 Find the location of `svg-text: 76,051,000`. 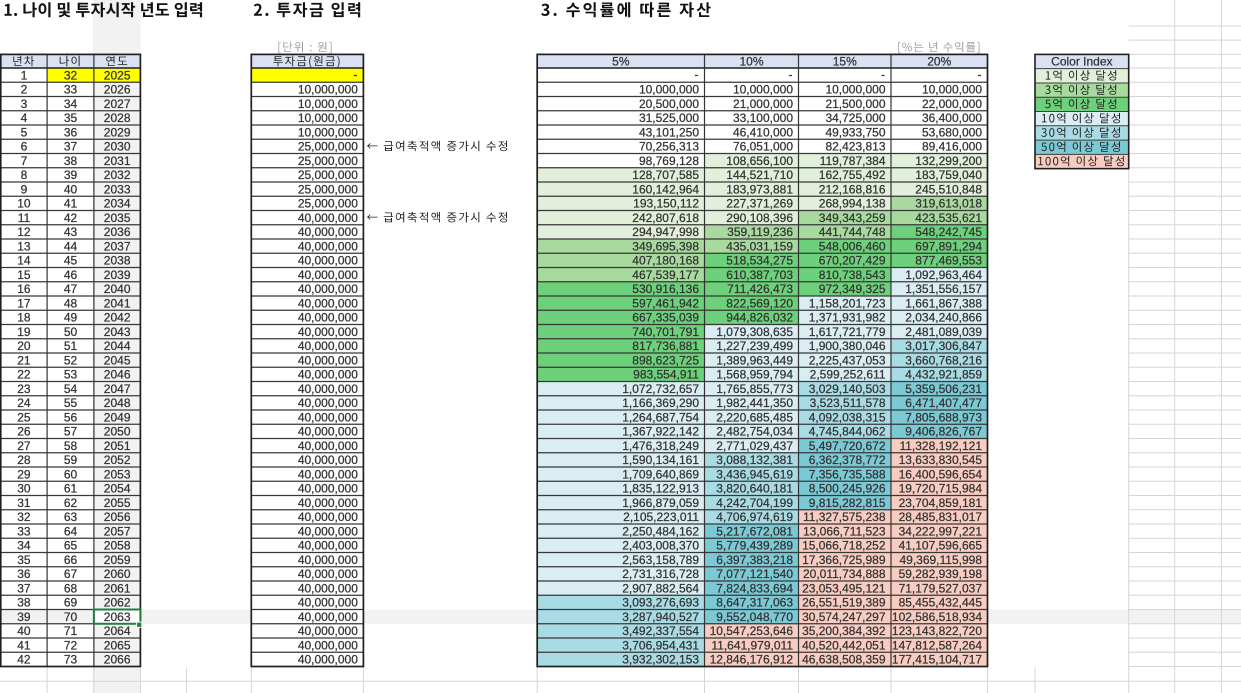

svg-text: 76,051,000 is located at coordinates (763, 147).